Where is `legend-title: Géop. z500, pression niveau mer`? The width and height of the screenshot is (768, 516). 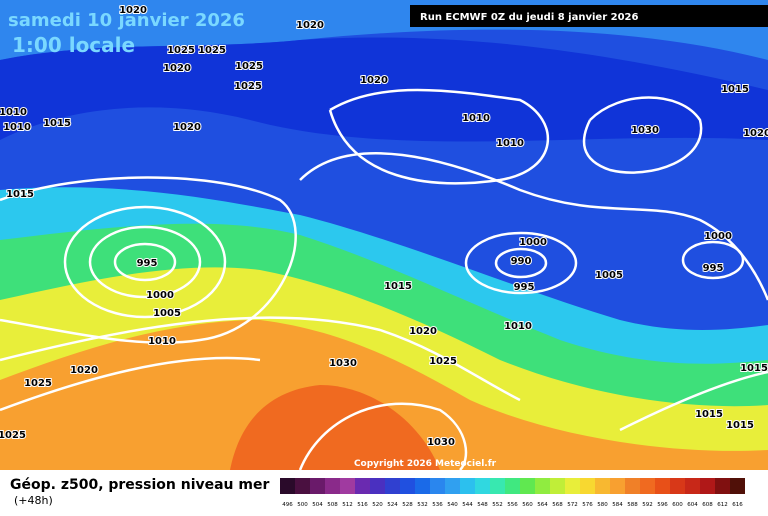
legend-title: Géop. z500, pression niveau mer is located at coordinates (139, 485).